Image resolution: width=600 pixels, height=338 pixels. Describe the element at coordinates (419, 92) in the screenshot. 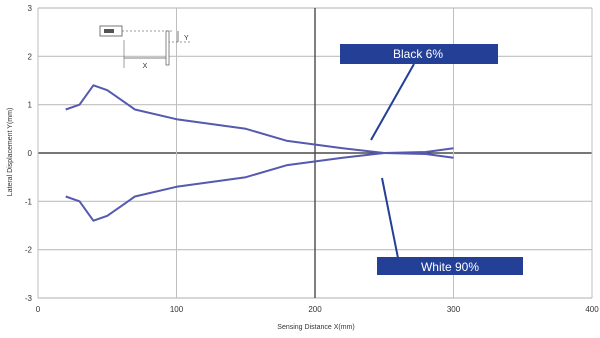

I see `black-callout: Black 6%` at that location.